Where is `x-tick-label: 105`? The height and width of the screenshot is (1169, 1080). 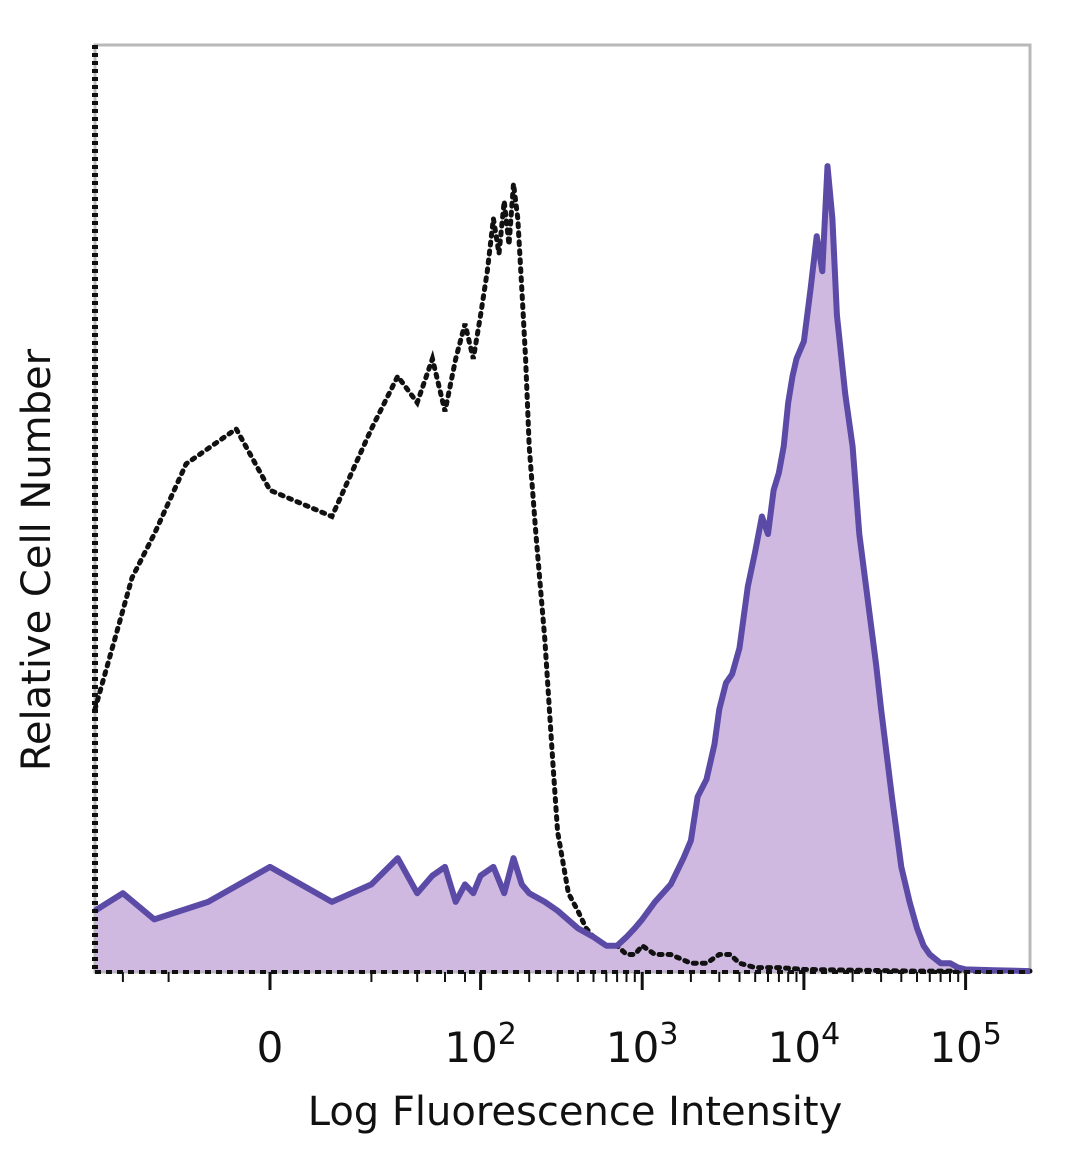 x-tick-label: 105 is located at coordinates (965, 1044).